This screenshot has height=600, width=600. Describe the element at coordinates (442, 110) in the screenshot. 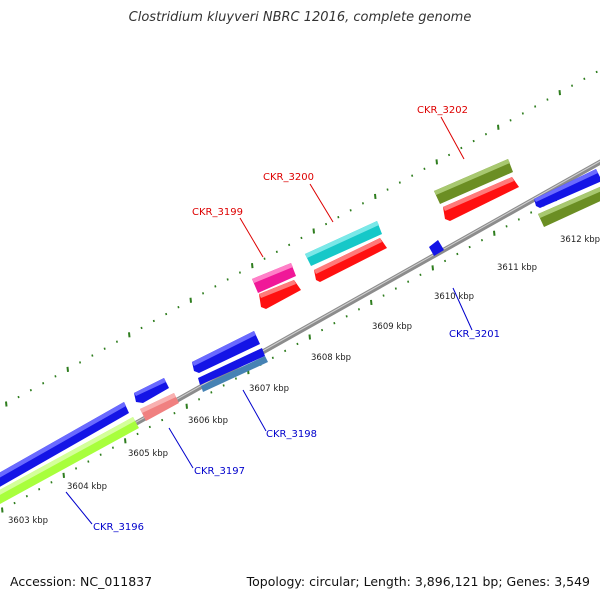

I see `gene-label-ckr-3202: CKR_3202` at that location.